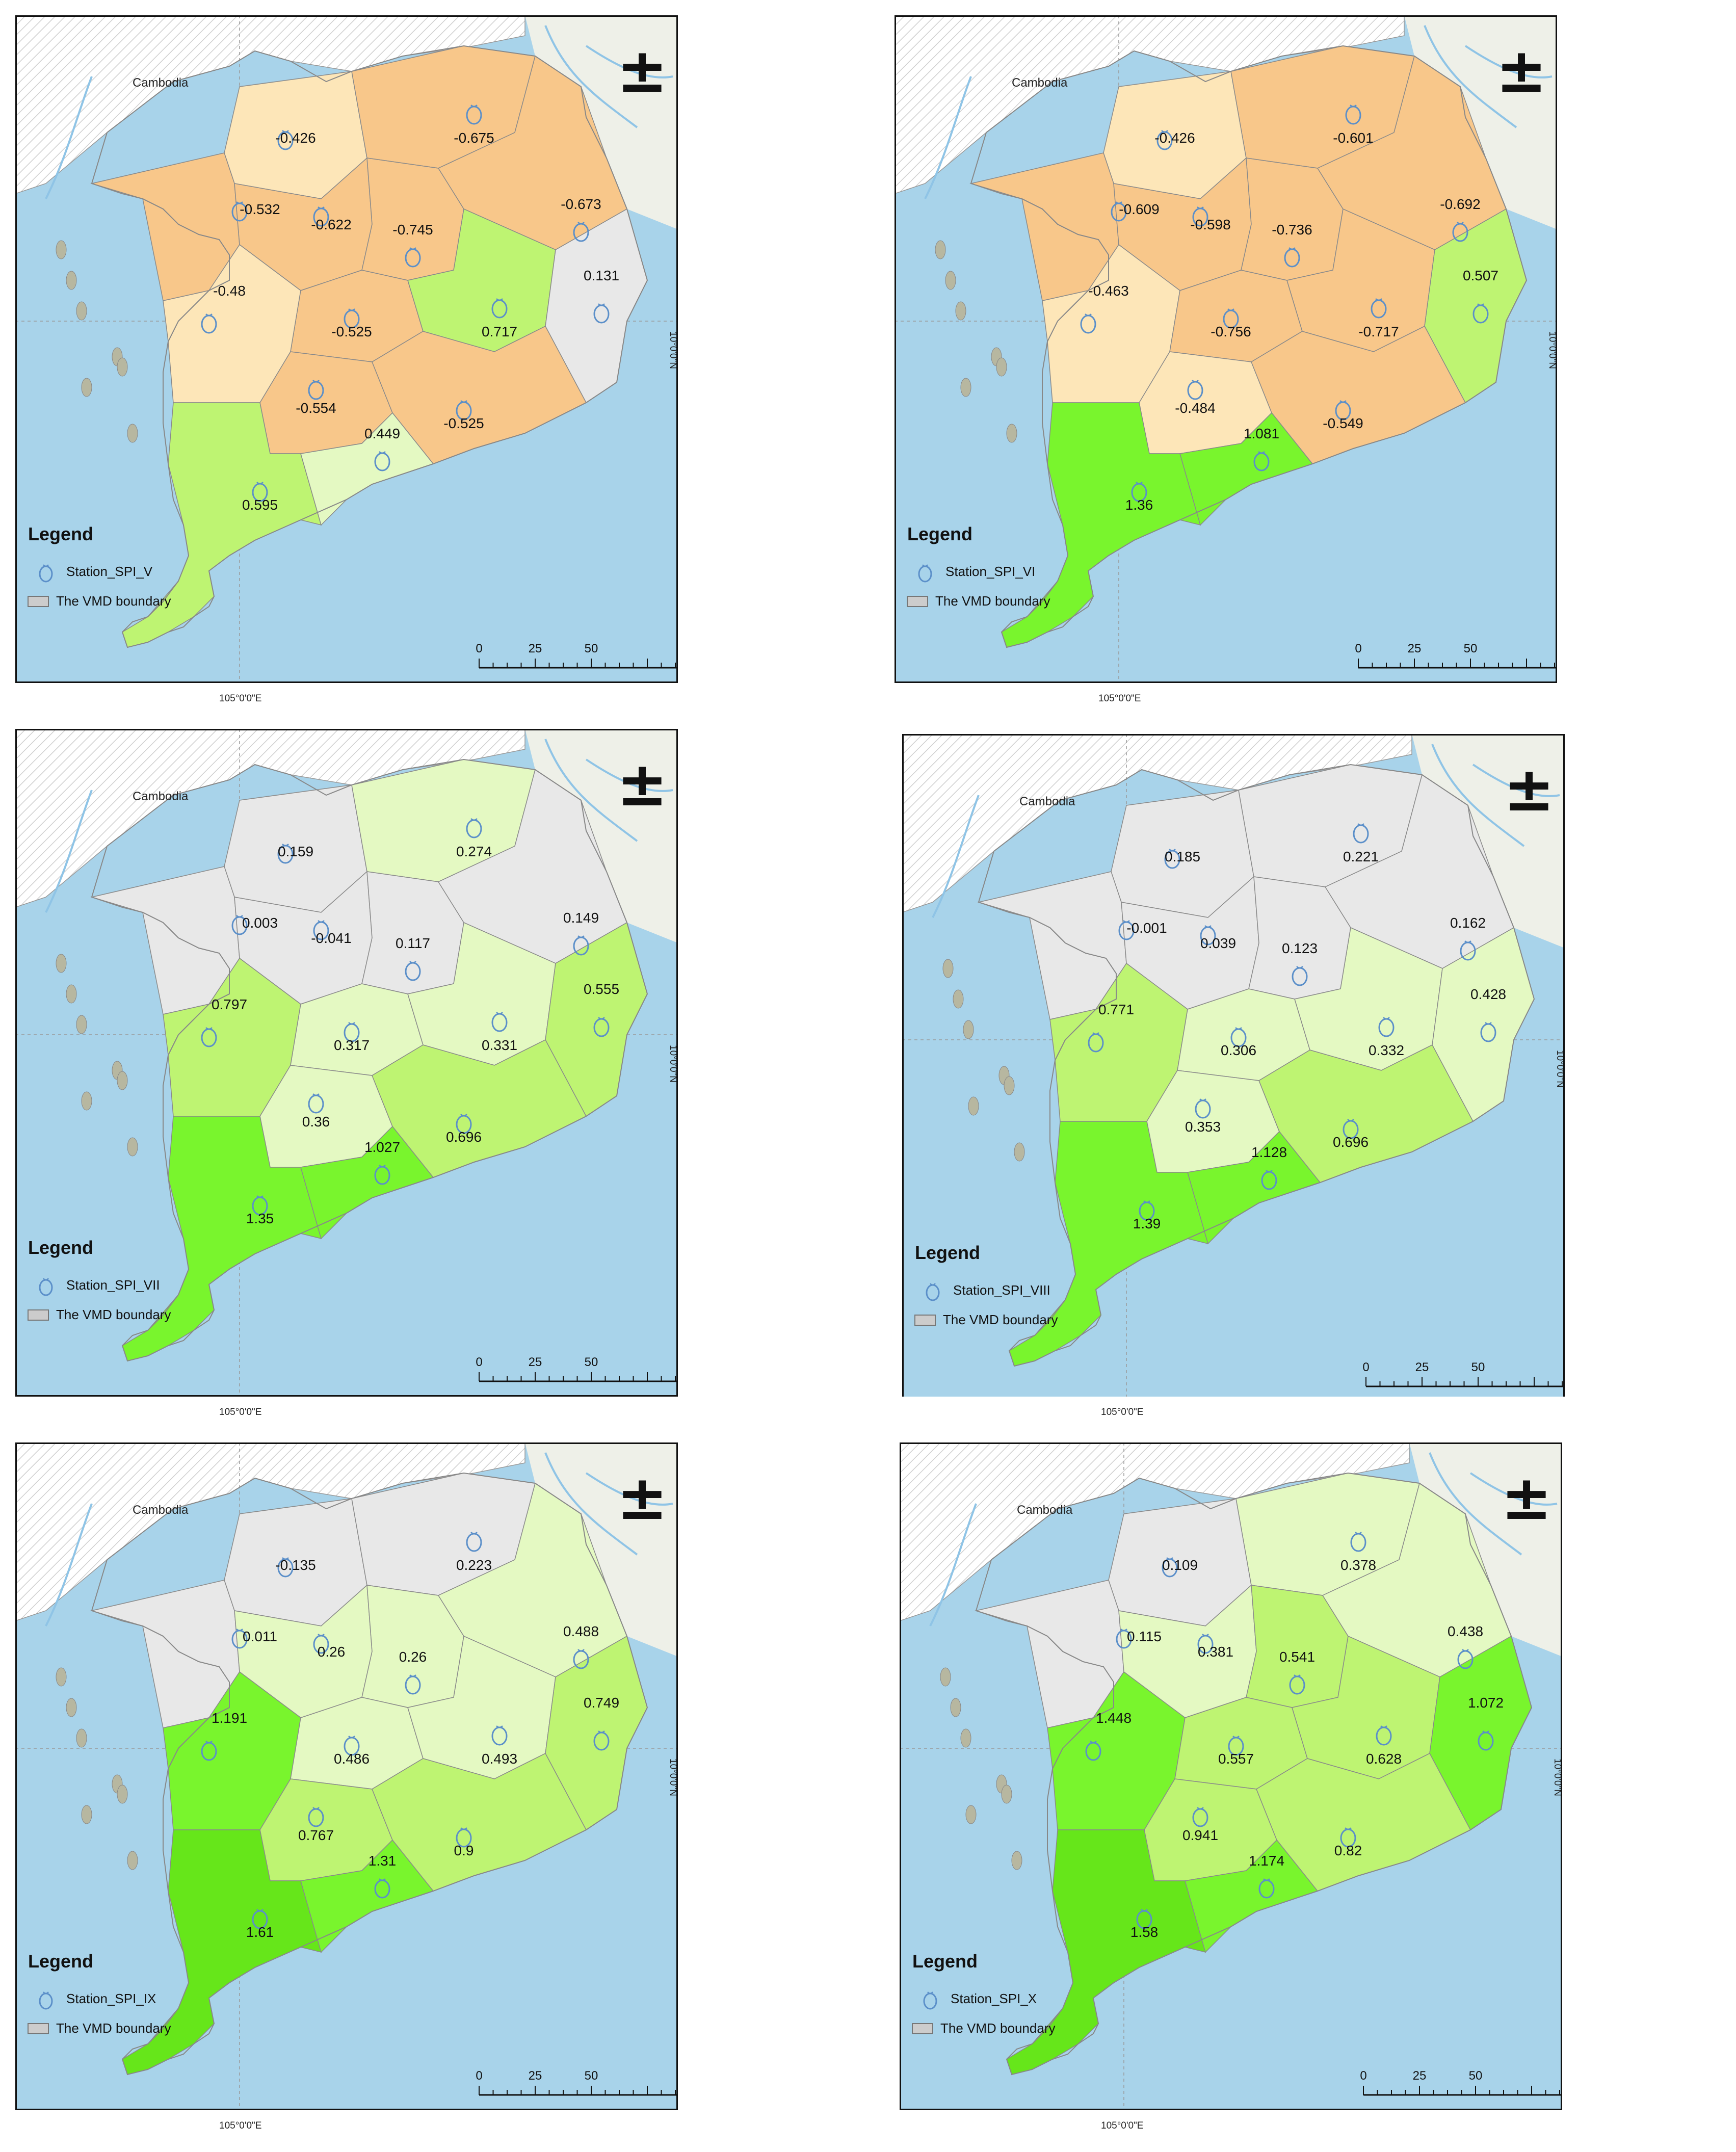 The height and width of the screenshot is (2152, 1736). I want to click on vmd-boundary, so click(369, 1060).